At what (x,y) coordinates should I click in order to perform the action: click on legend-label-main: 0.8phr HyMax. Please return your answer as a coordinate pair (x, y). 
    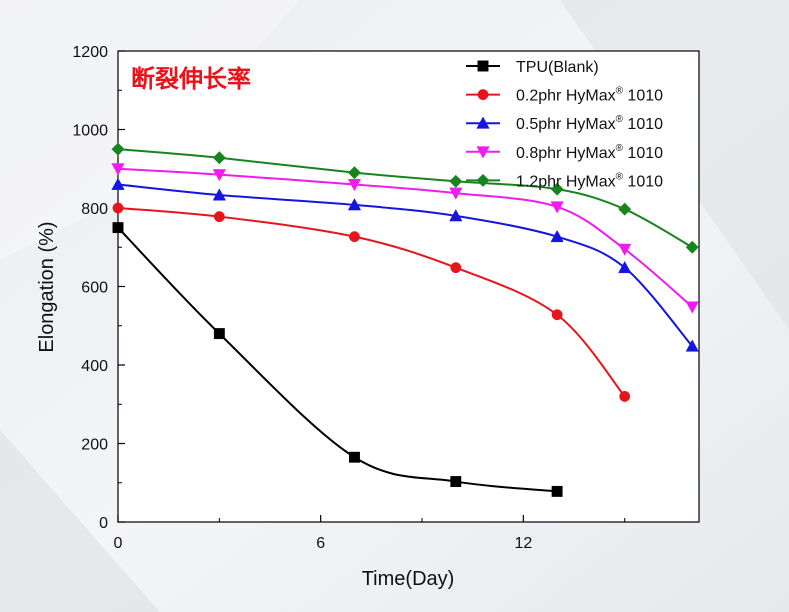
    Looking at the image, I should click on (566, 153).